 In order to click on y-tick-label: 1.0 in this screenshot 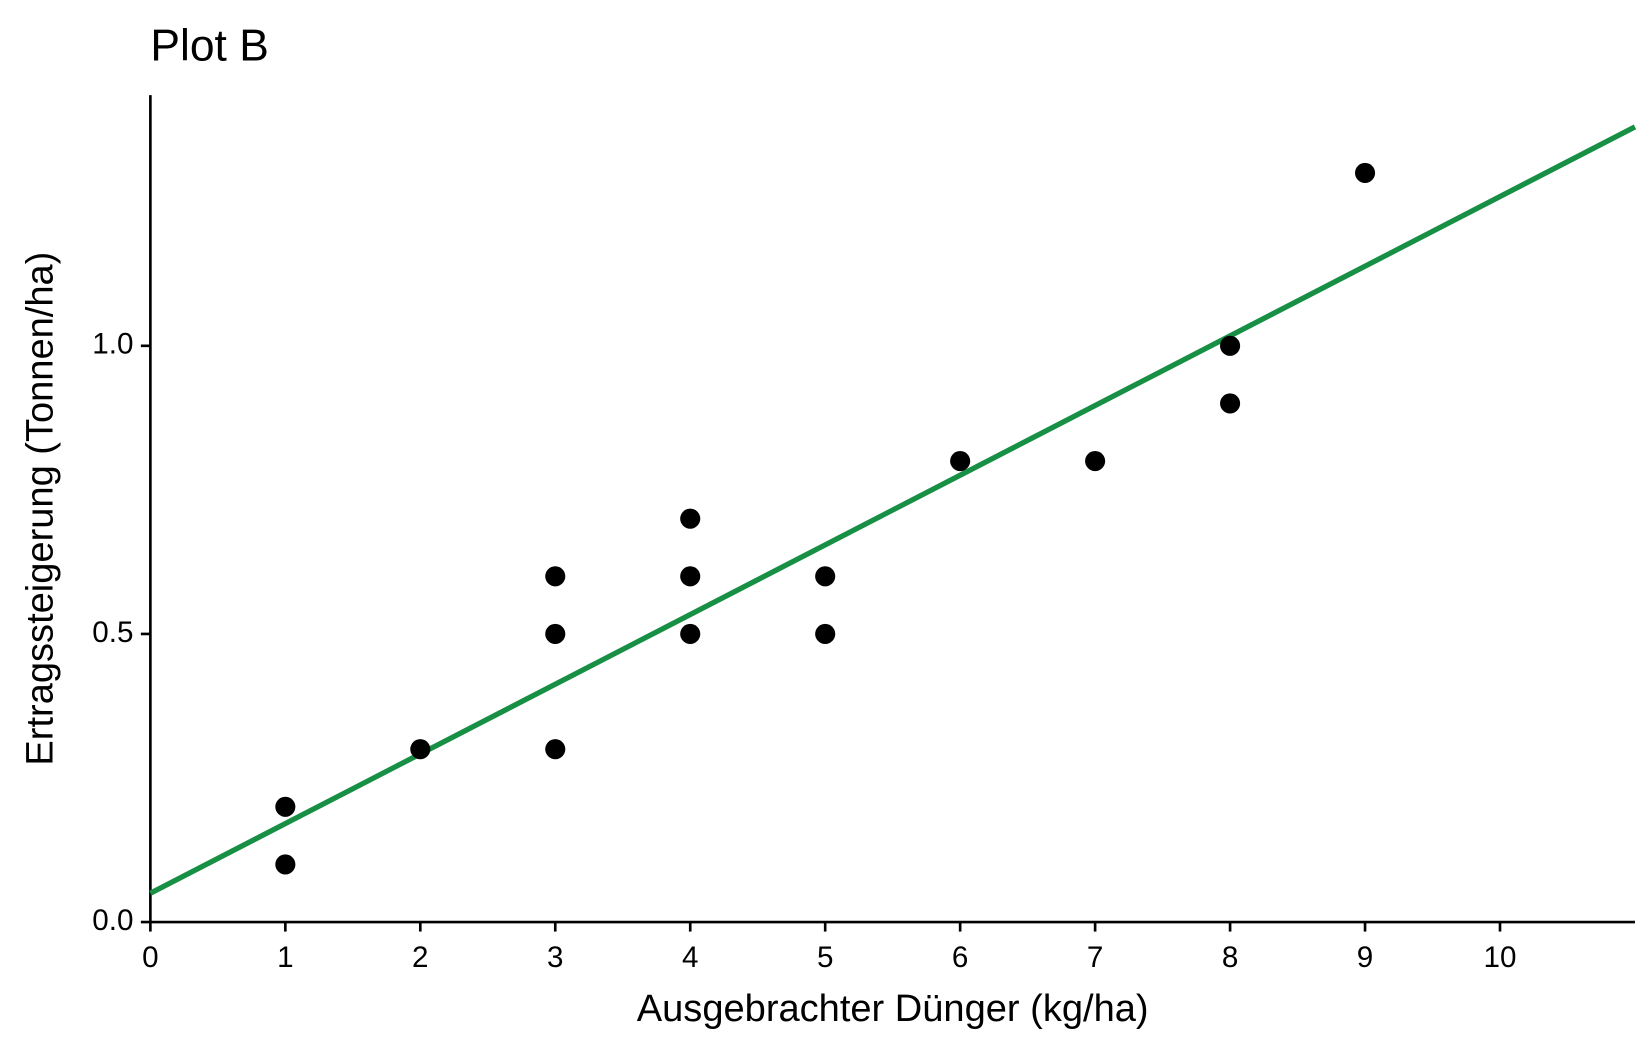, I will do `click(112, 344)`.